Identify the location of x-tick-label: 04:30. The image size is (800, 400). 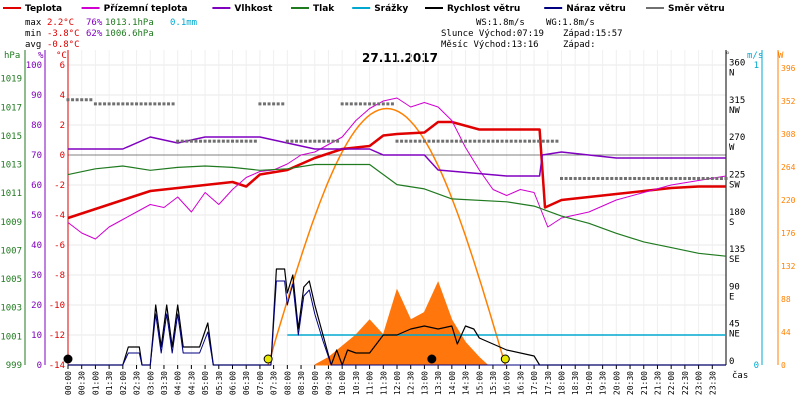
(191, 383).